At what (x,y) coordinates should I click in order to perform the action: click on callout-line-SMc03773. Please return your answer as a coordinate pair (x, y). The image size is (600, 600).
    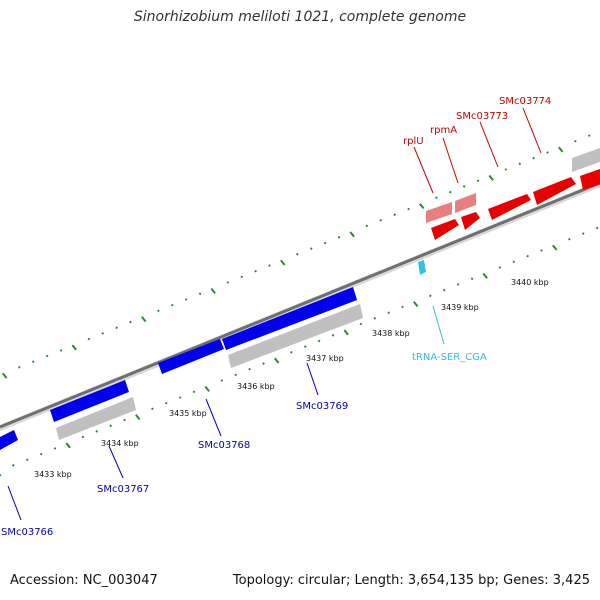
    Looking at the image, I should click on (489, 144).